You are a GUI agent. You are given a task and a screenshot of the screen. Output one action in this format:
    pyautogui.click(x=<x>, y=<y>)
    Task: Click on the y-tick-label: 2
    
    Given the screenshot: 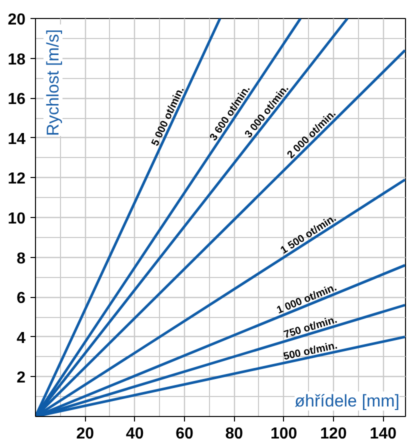 What is the action you would take?
    pyautogui.click(x=21, y=378)
    